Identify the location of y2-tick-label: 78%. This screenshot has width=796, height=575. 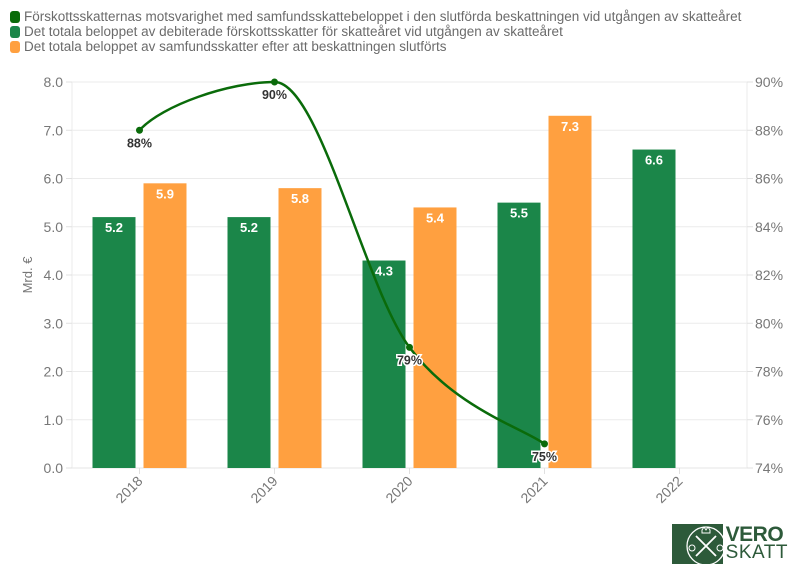
(769, 372).